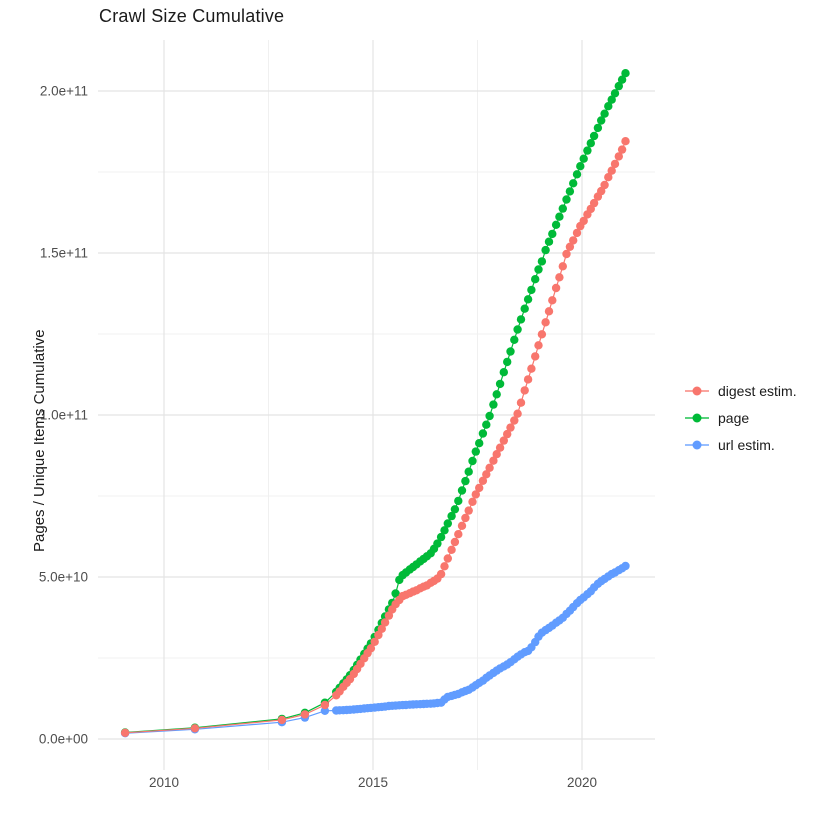 The height and width of the screenshot is (827, 826). What do you see at coordinates (63, 739) in the screenshot?
I see `y-tick-label: 0.0e+00` at bounding box center [63, 739].